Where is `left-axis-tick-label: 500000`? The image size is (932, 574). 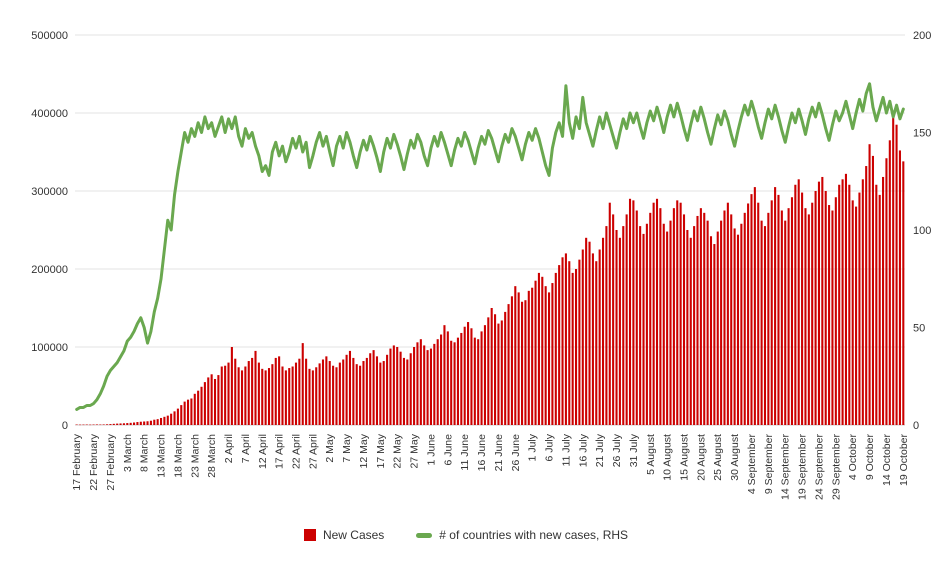 left-axis-tick-label: 500000 is located at coordinates (49, 36).